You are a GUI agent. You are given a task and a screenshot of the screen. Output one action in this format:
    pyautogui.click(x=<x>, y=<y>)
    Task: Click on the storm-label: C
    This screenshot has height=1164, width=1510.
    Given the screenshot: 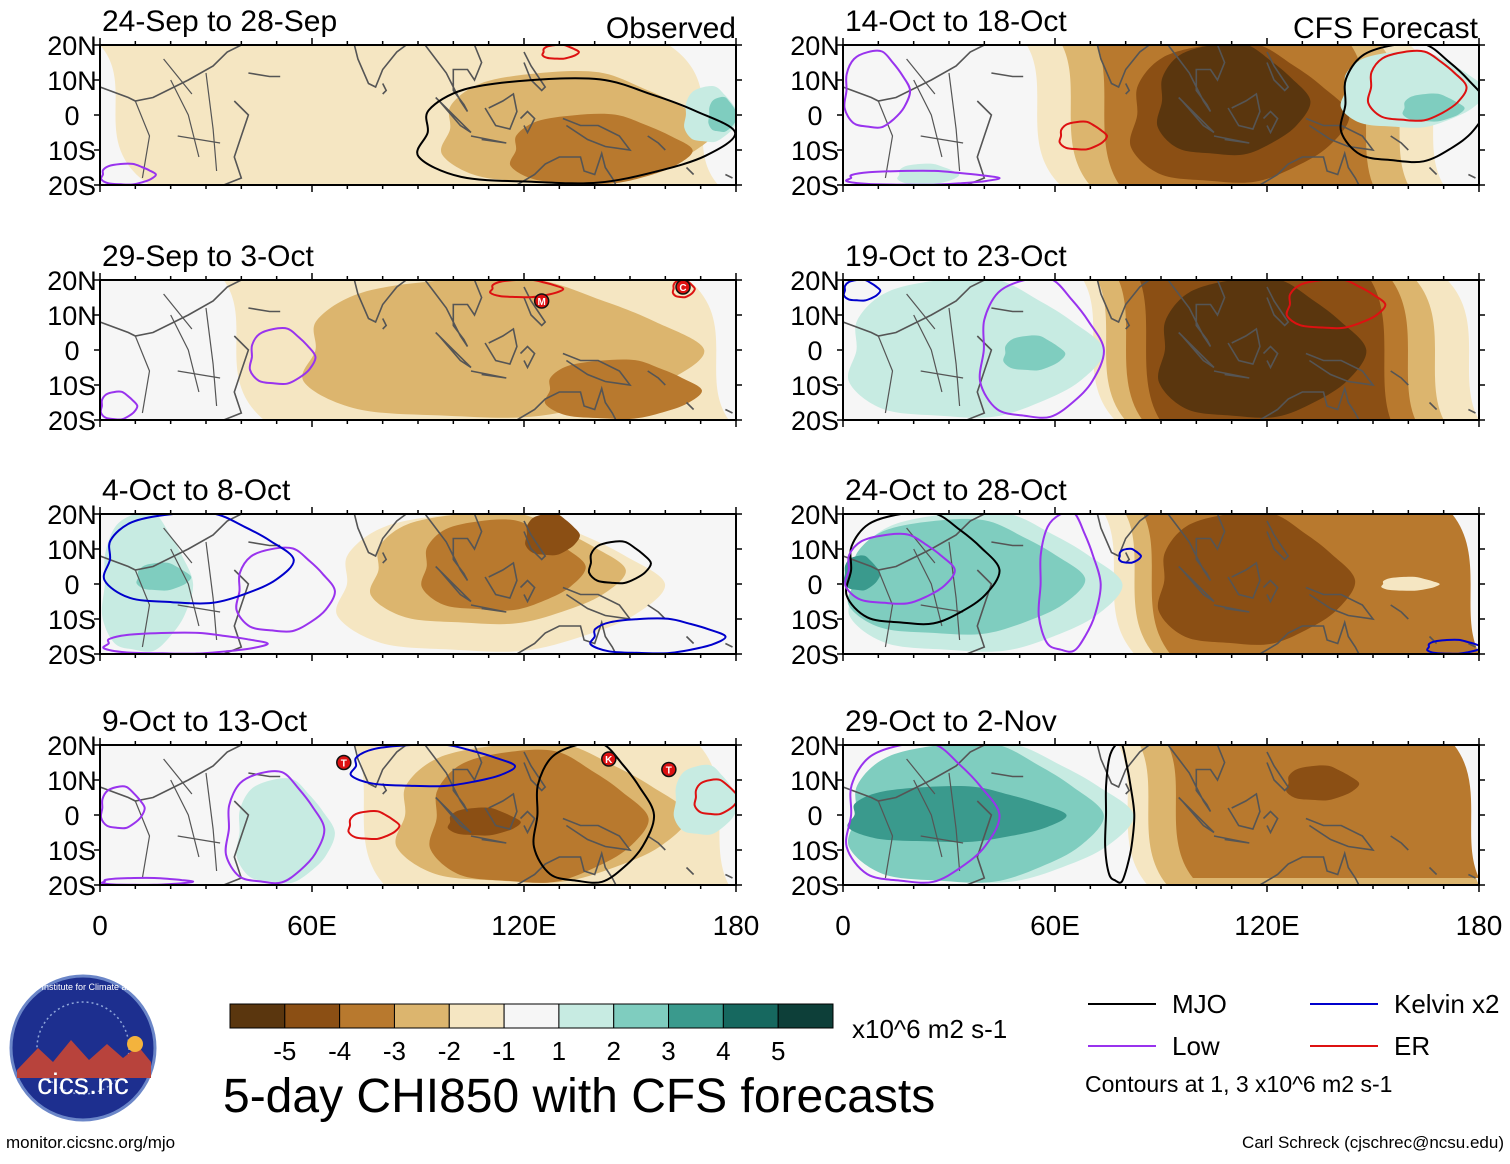 What is the action you would take?
    pyautogui.click(x=682, y=288)
    